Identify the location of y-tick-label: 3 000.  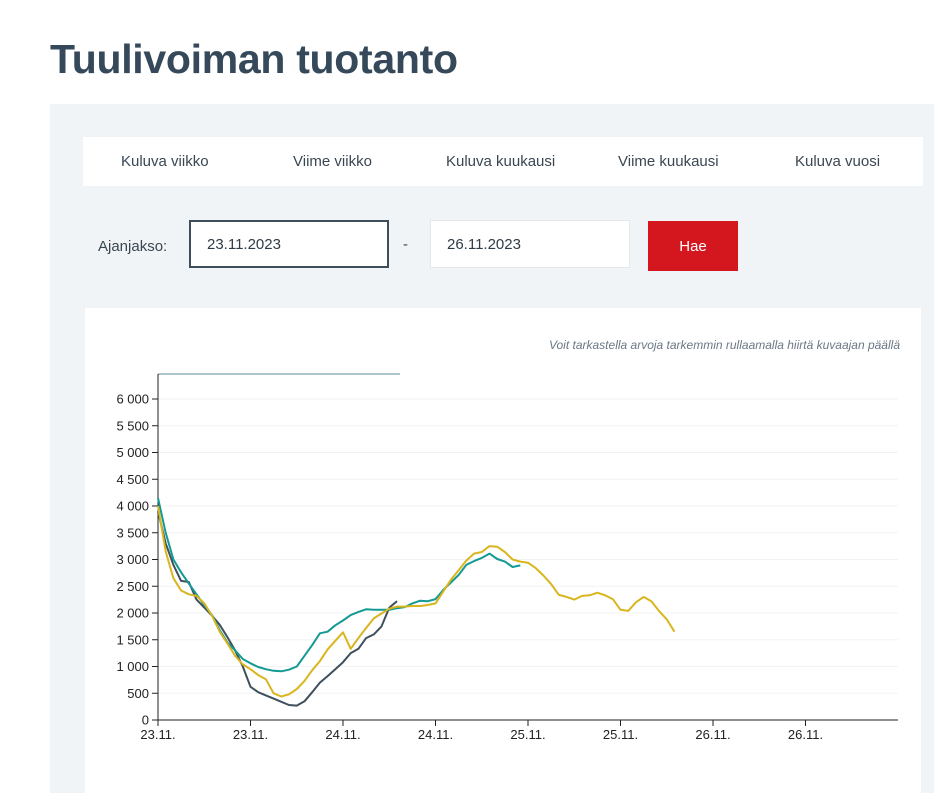
(132, 559).